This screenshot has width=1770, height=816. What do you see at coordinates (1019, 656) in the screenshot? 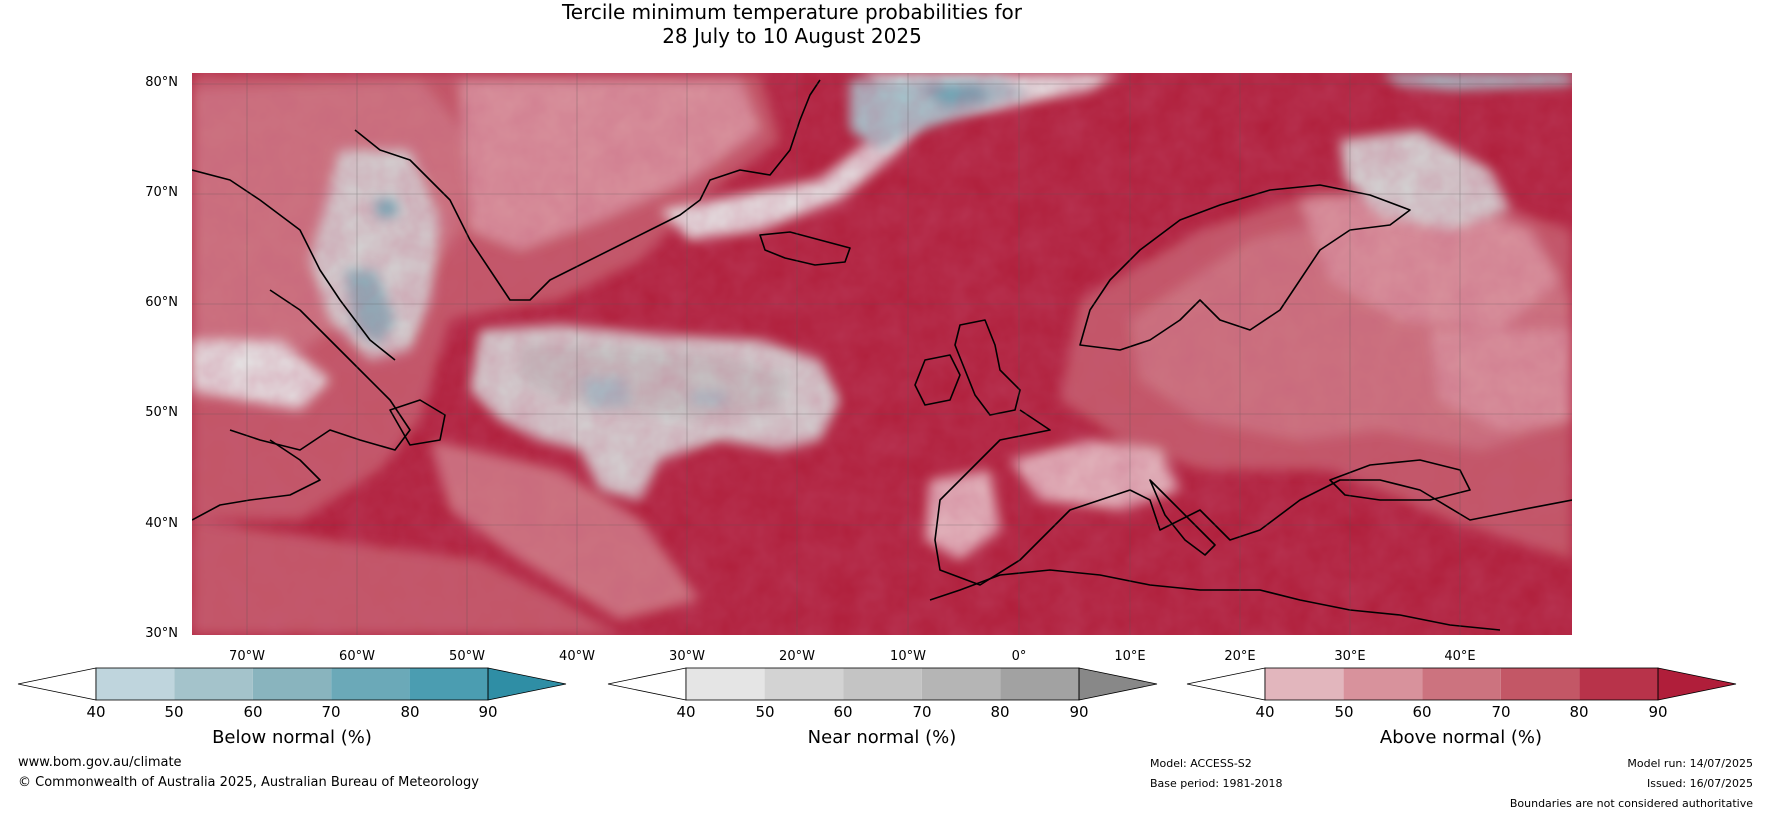
I see `lon-label: 0°` at bounding box center [1019, 656].